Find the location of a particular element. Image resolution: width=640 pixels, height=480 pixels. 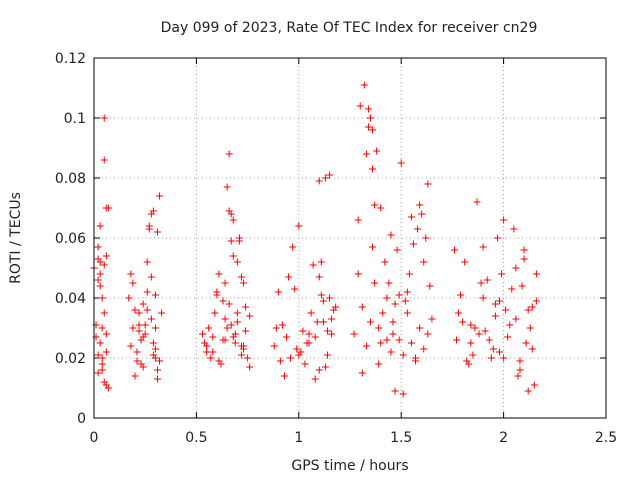

y-tick-label: 0.08 is located at coordinates (70, 179).